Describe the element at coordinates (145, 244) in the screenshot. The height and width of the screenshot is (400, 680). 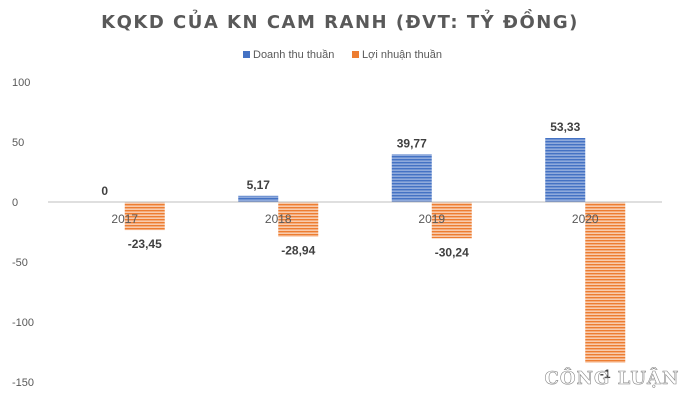
I see `data-label-profit: -23,45` at that location.